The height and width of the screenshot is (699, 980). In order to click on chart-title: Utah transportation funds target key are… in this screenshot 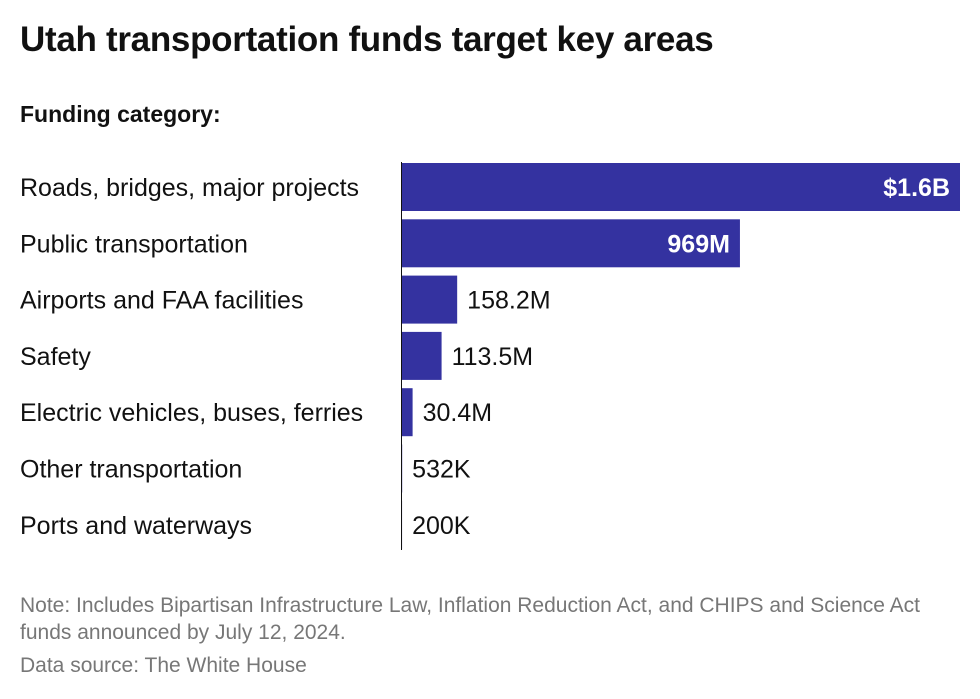, I will do `click(367, 39)`.